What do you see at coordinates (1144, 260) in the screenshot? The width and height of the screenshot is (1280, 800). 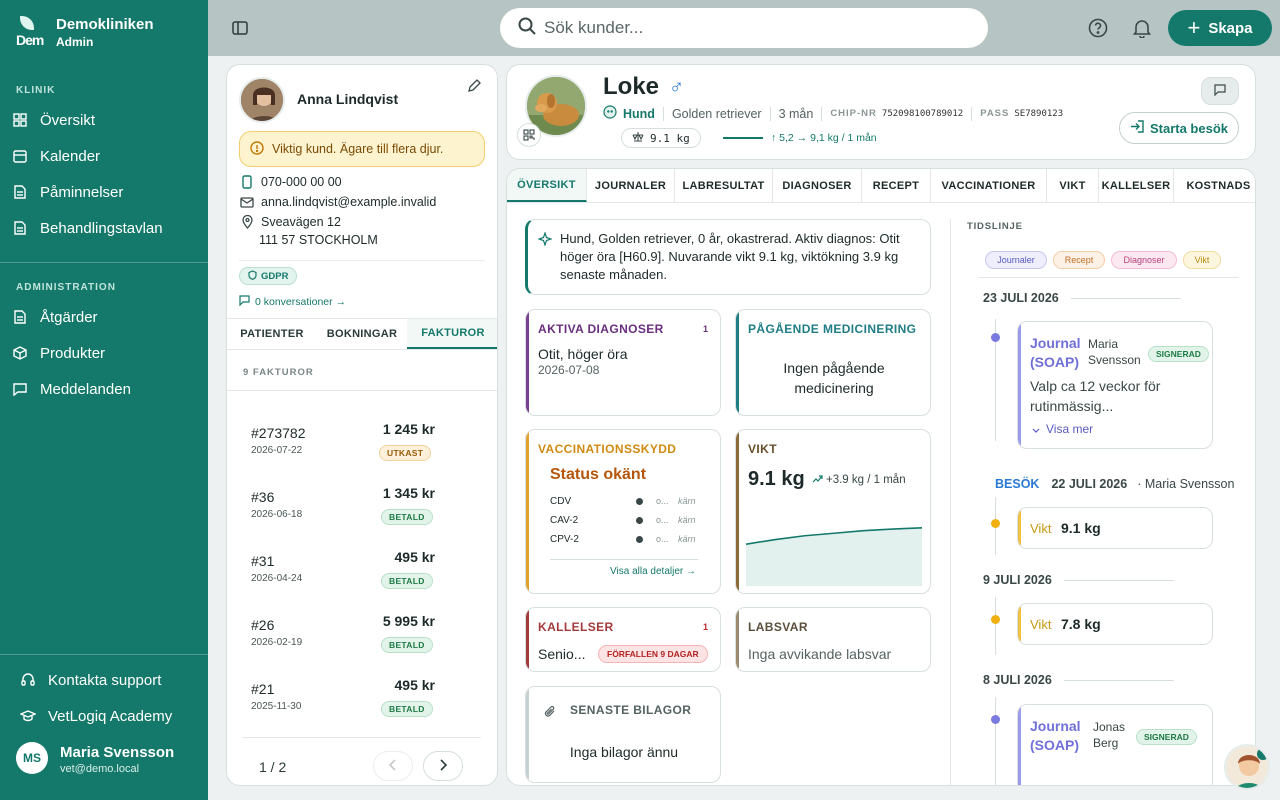 I see `filter-chip-diagnoser: Diagnoser` at bounding box center [1144, 260].